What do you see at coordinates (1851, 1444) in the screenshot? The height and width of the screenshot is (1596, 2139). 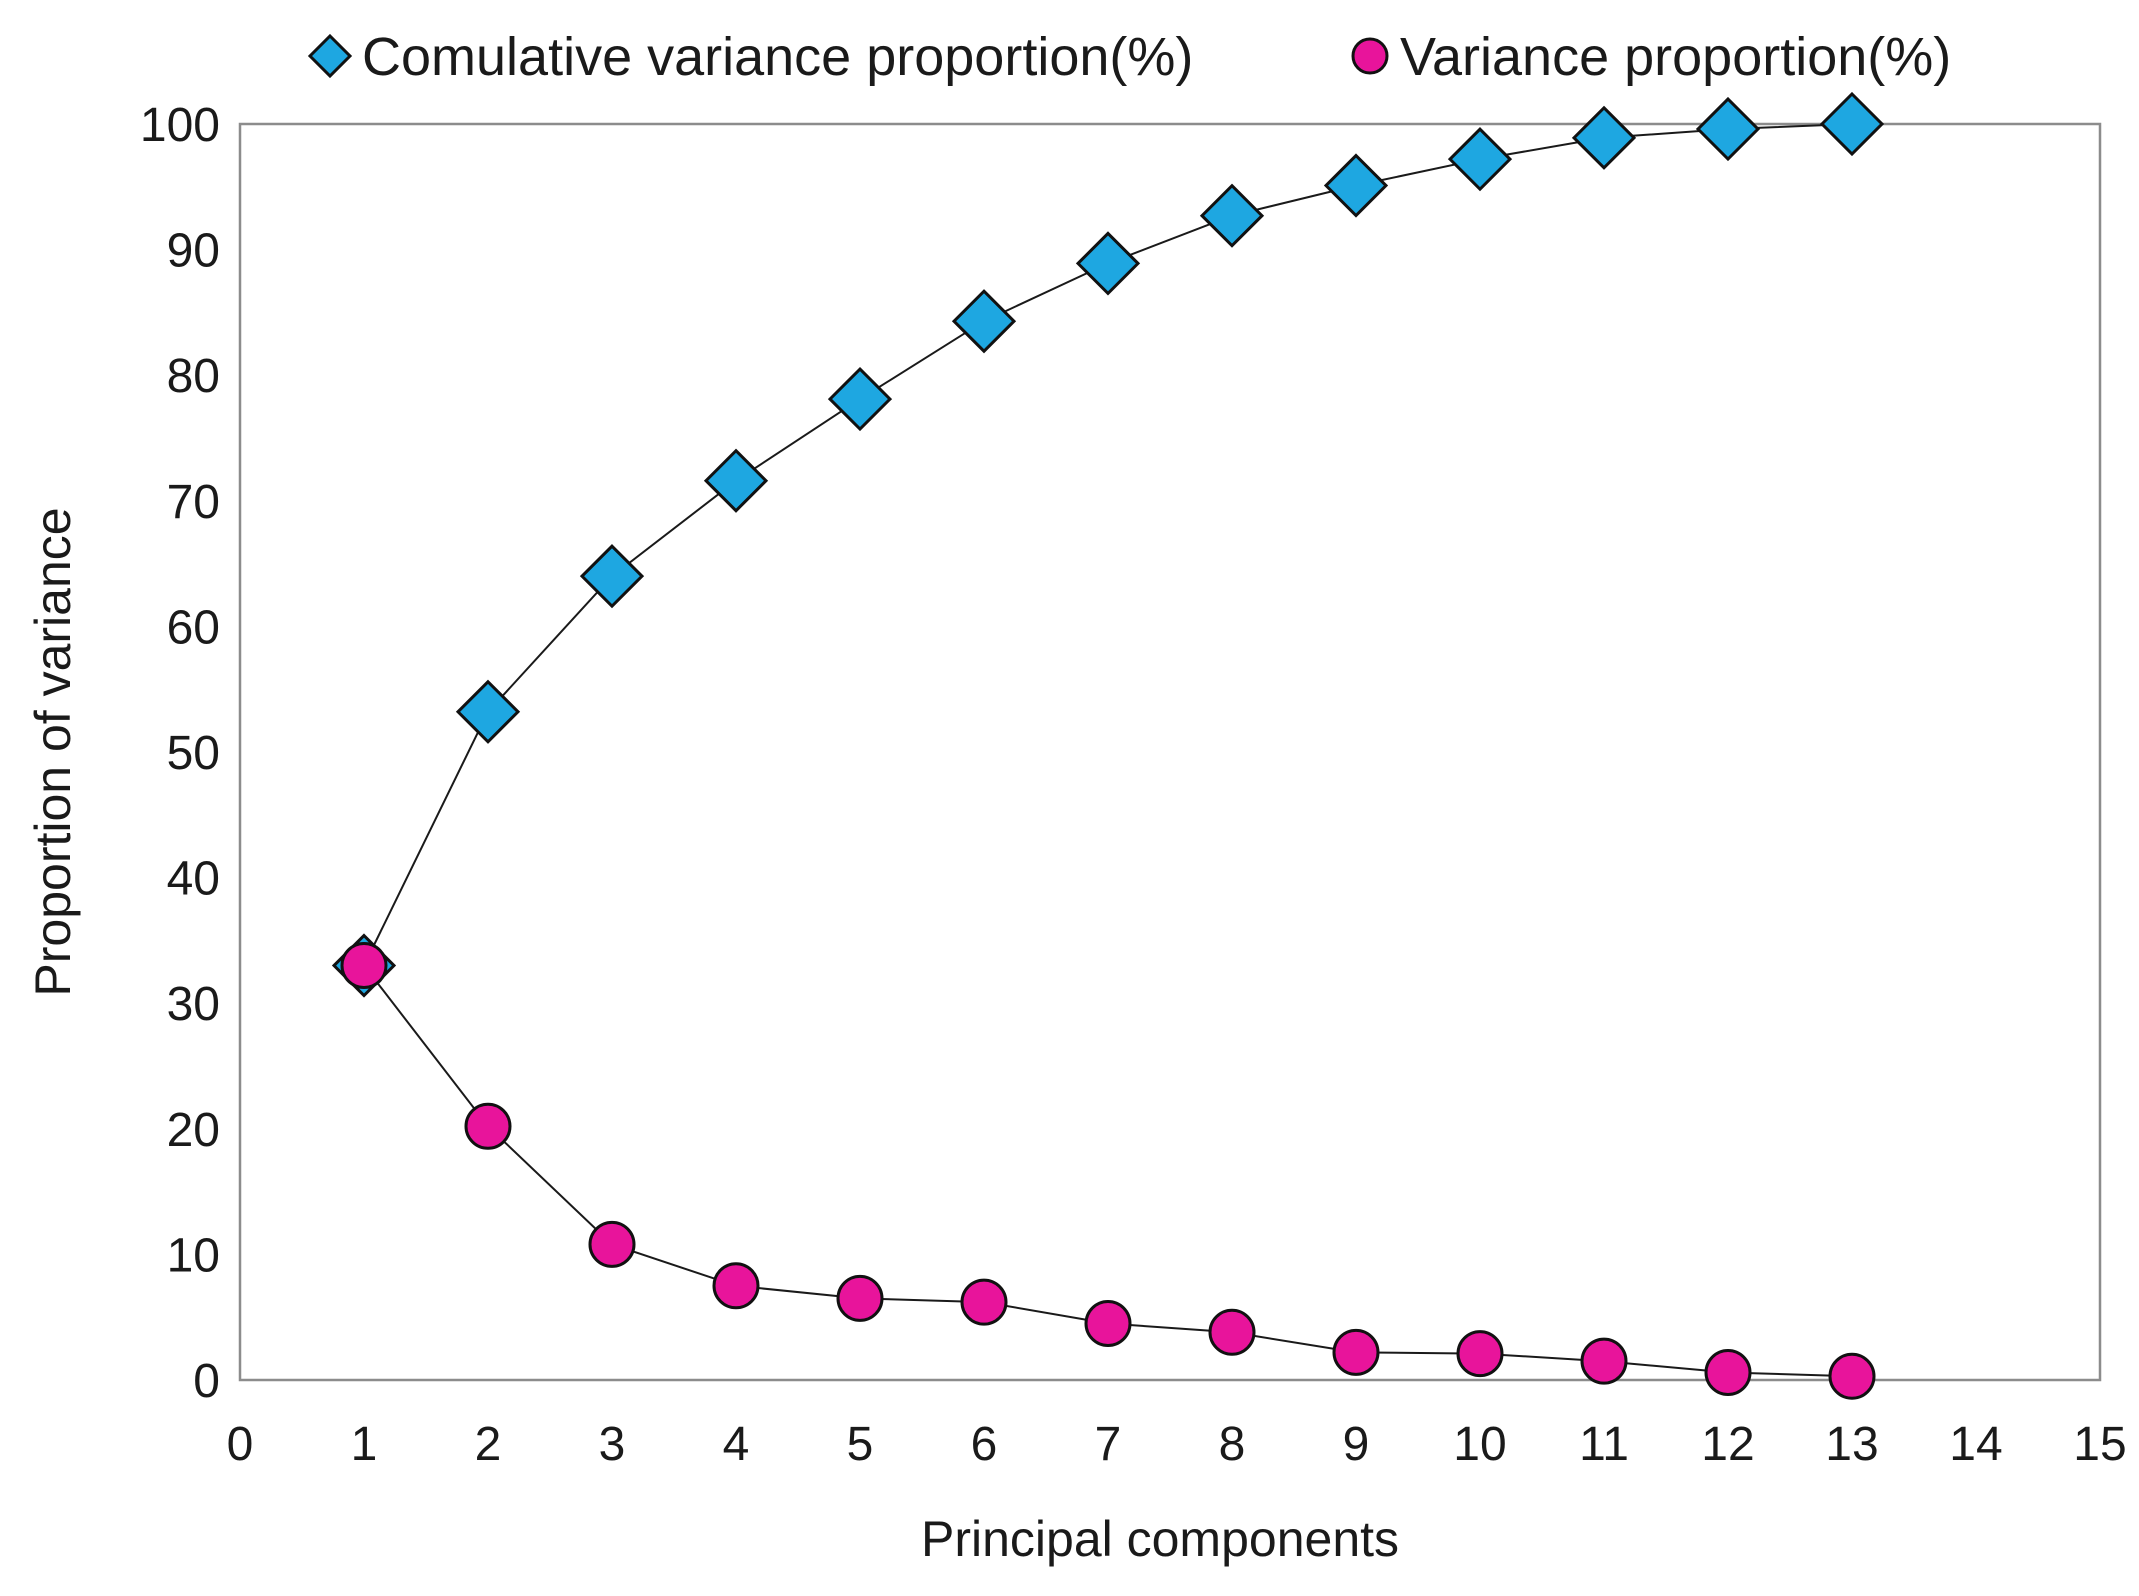 I see `x-tick-label: 13` at bounding box center [1851, 1444].